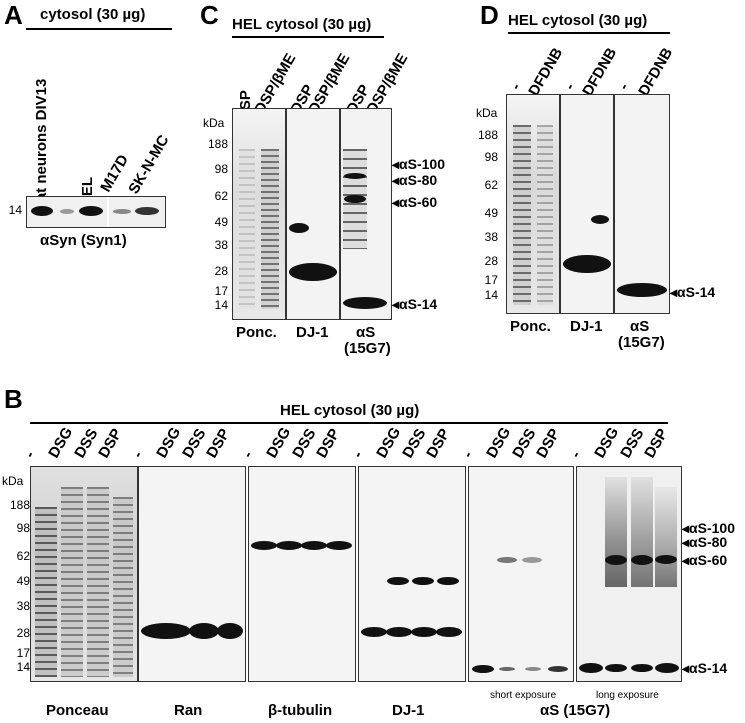 The height and width of the screenshot is (723, 745). I want to click on panel-d-lane-5: -, so click(624, 86).